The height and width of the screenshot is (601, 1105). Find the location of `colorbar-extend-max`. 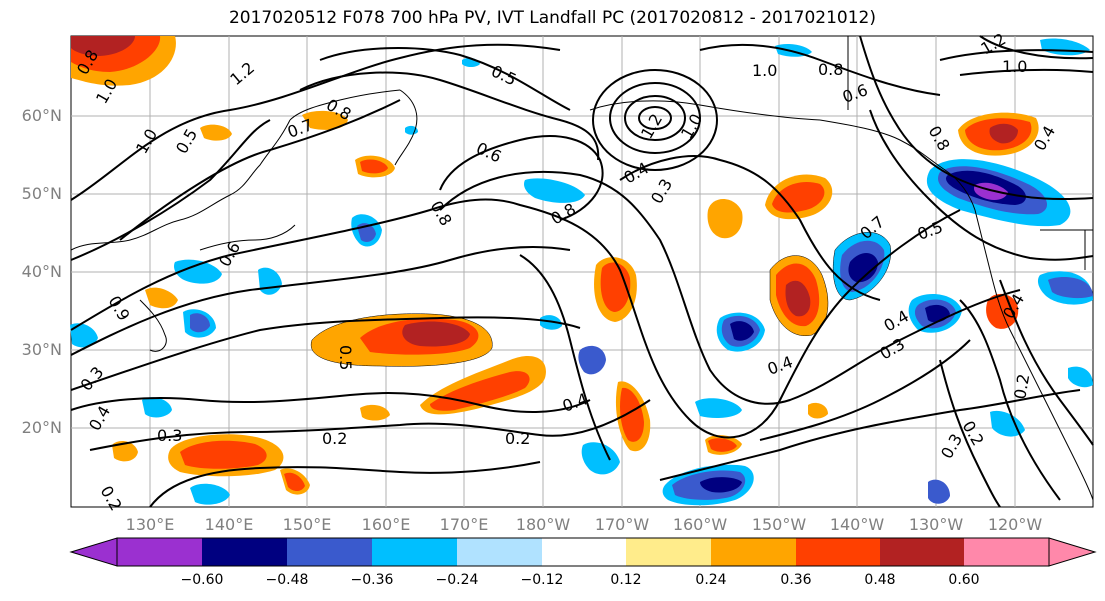

colorbar-extend-max is located at coordinates (1072, 552).